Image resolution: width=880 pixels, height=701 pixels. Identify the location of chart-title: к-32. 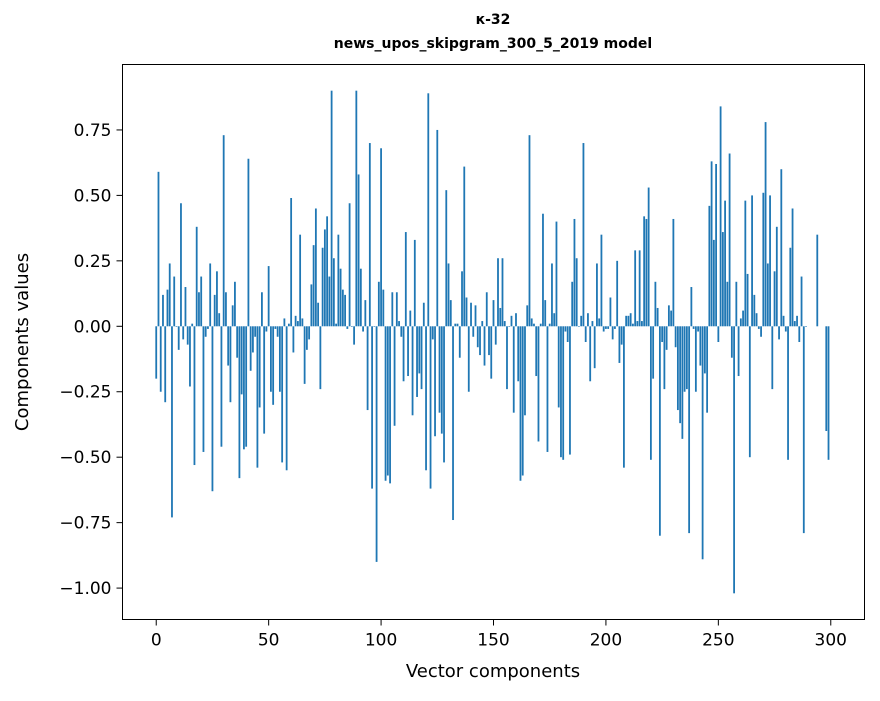
(493, 20).